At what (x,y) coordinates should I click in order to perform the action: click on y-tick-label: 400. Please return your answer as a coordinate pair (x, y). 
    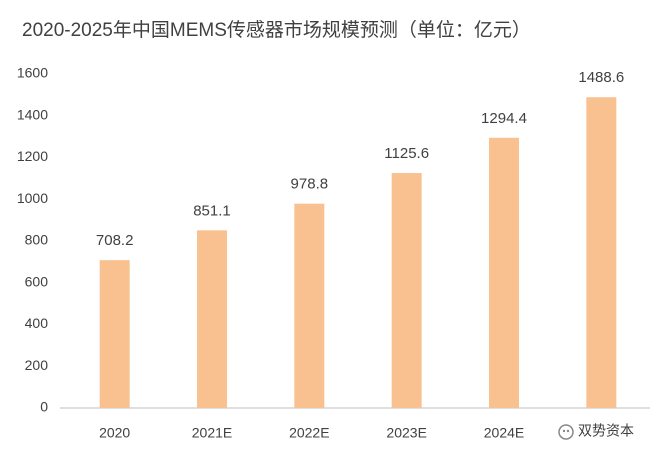
    Looking at the image, I should click on (37, 323).